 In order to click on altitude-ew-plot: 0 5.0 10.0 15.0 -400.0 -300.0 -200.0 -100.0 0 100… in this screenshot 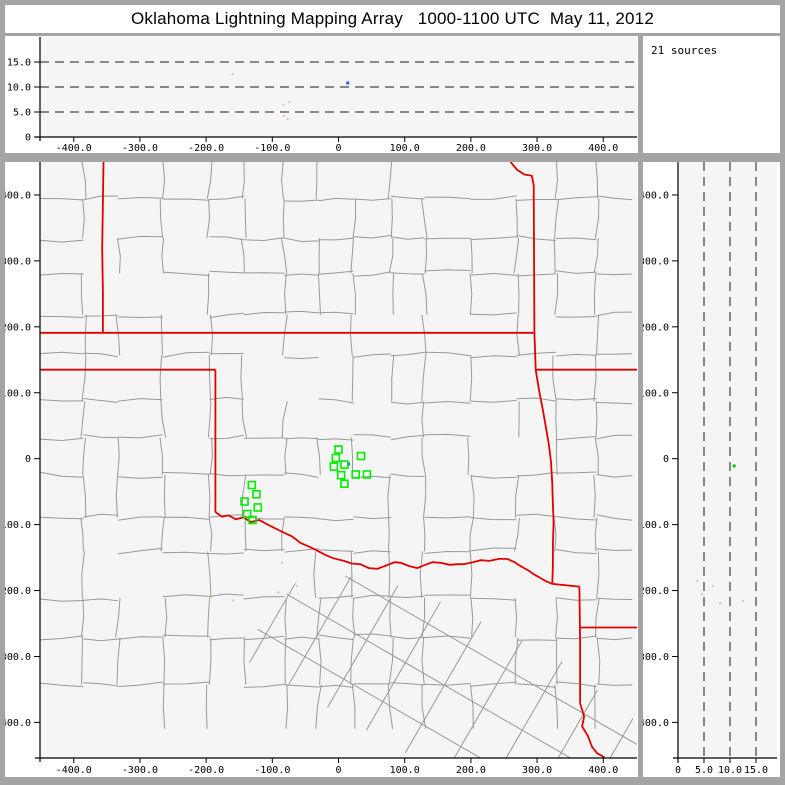, I will do `click(321, 94)`.